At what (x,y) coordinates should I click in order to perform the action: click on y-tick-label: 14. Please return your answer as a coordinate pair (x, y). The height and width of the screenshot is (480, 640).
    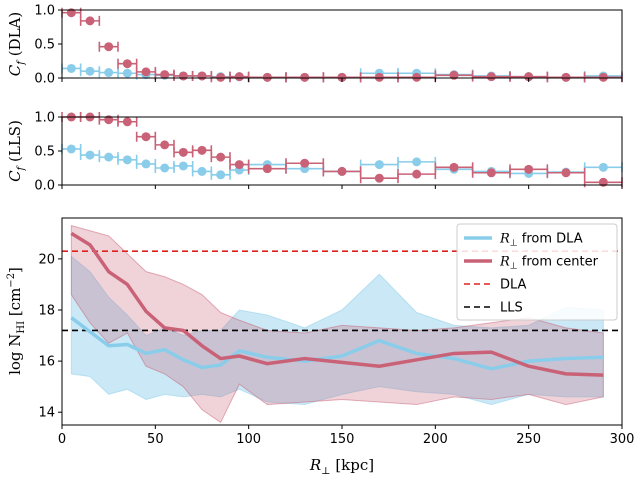
    Looking at the image, I should click on (46, 413).